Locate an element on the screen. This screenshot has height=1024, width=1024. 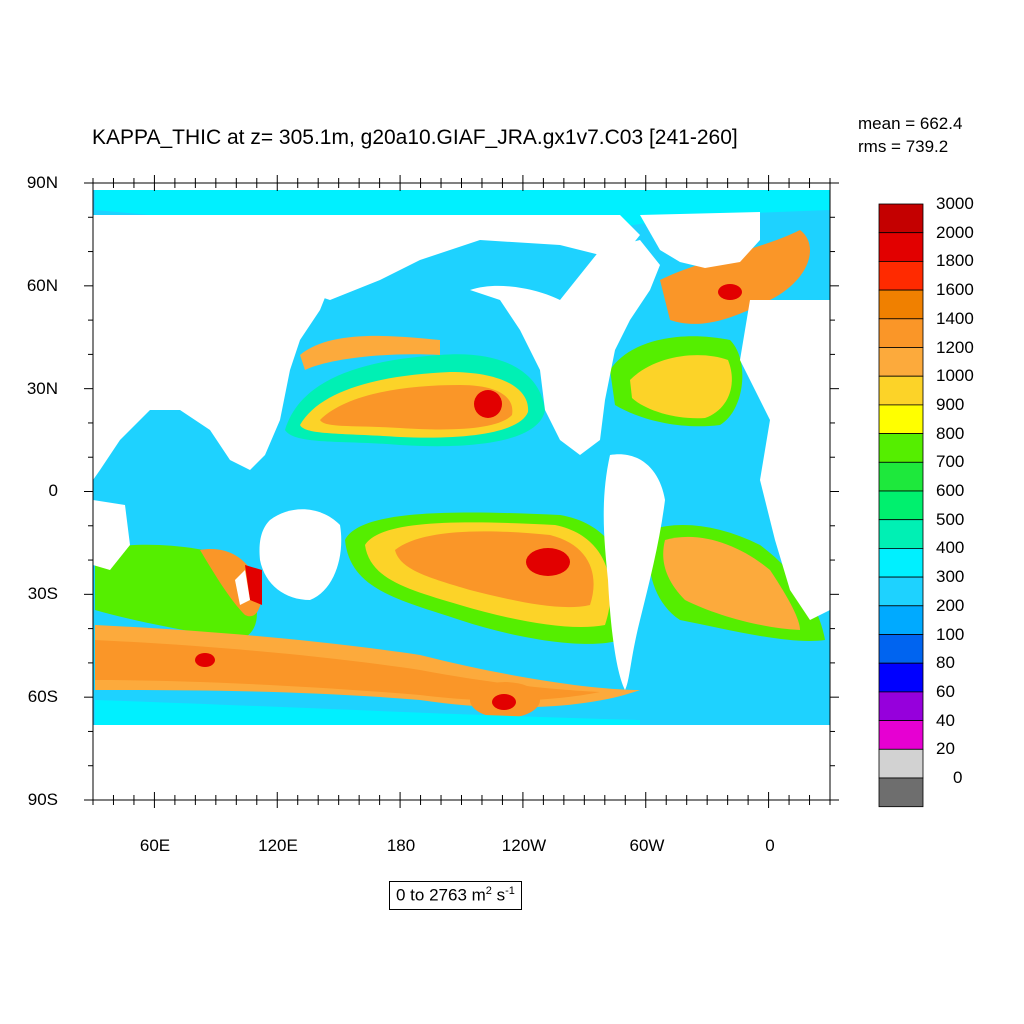
colorbar-label: 300 is located at coordinates (950, 577).